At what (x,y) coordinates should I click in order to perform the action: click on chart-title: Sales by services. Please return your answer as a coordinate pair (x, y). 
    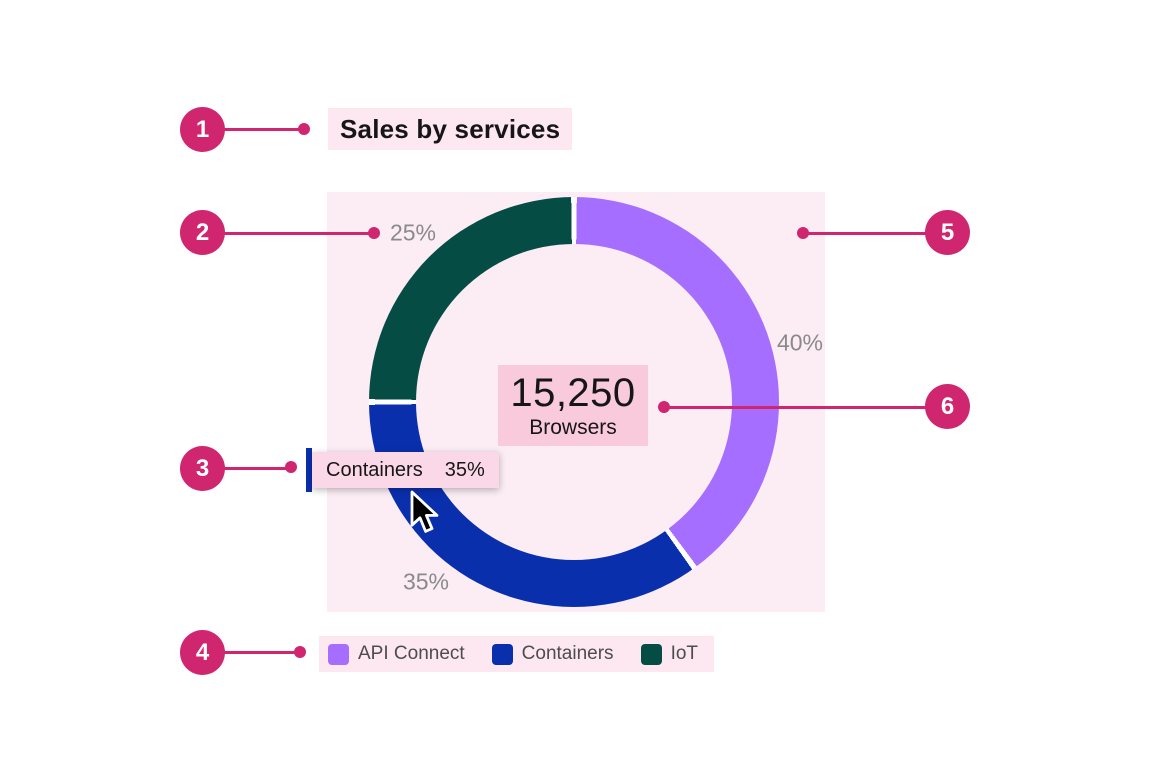
    Looking at the image, I should click on (450, 129).